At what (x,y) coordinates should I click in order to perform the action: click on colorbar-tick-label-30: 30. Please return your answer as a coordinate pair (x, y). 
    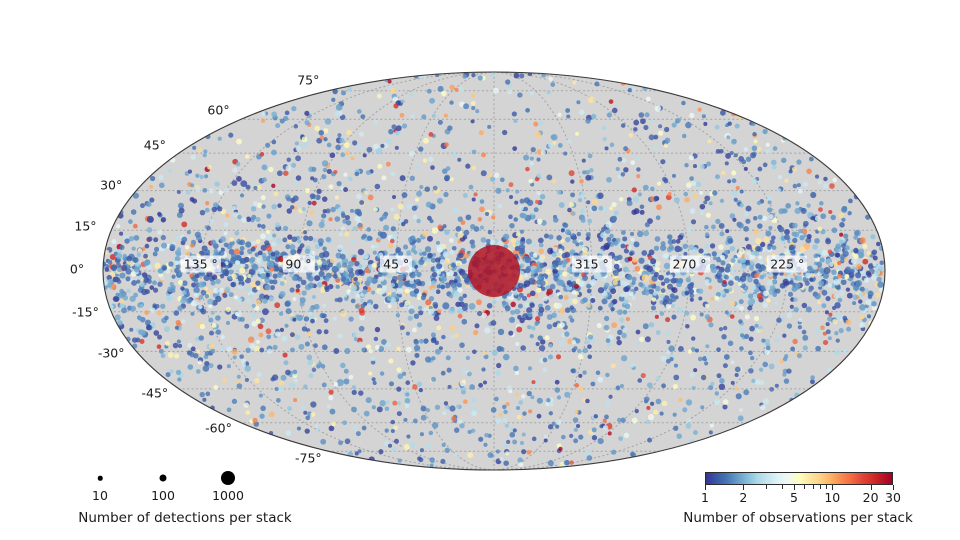
    Looking at the image, I should click on (893, 497).